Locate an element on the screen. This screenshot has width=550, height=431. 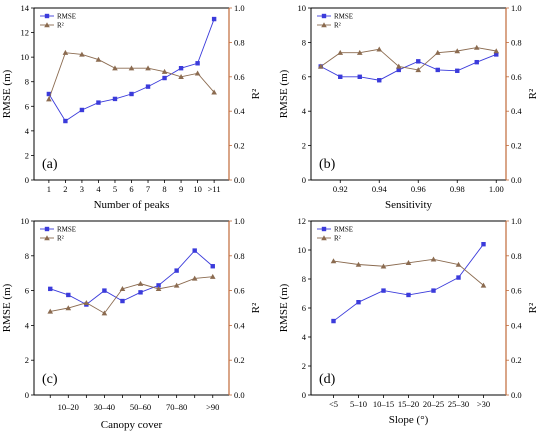
x-tick-label: 50–60 is located at coordinates (140, 407).